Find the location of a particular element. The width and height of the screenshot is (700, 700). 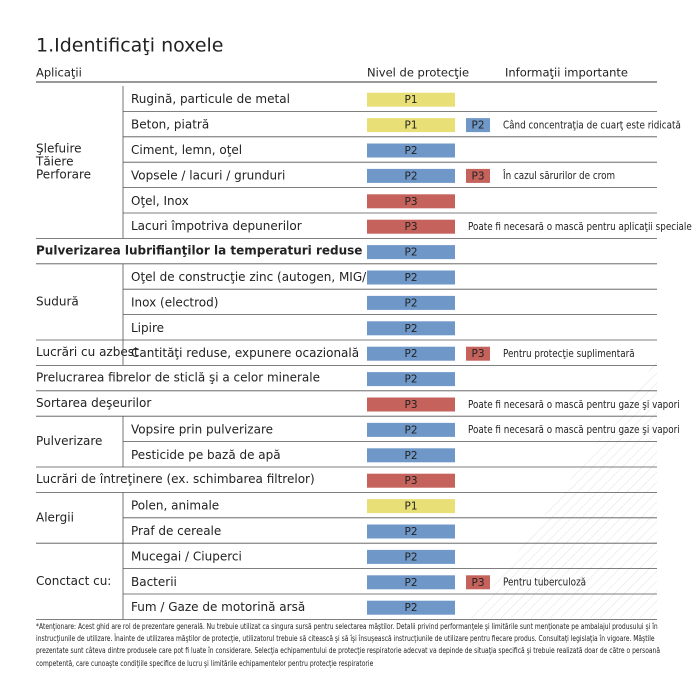

info: În cazul sărurilor de crom is located at coordinates (558, 175).